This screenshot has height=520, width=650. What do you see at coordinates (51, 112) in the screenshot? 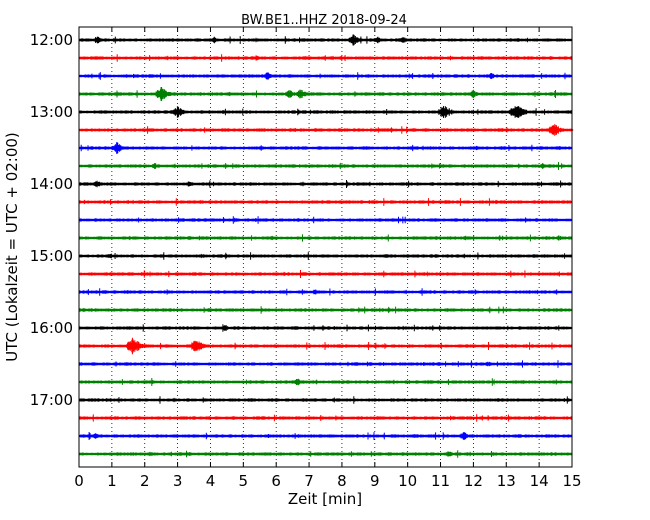
I see `y-tick-label: 13:00` at bounding box center [51, 112].